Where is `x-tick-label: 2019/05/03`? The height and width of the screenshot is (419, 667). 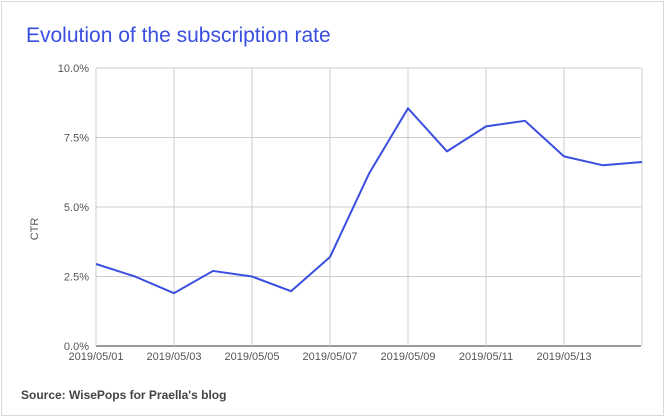
x-tick-label: 2019/05/03 is located at coordinates (173, 357).